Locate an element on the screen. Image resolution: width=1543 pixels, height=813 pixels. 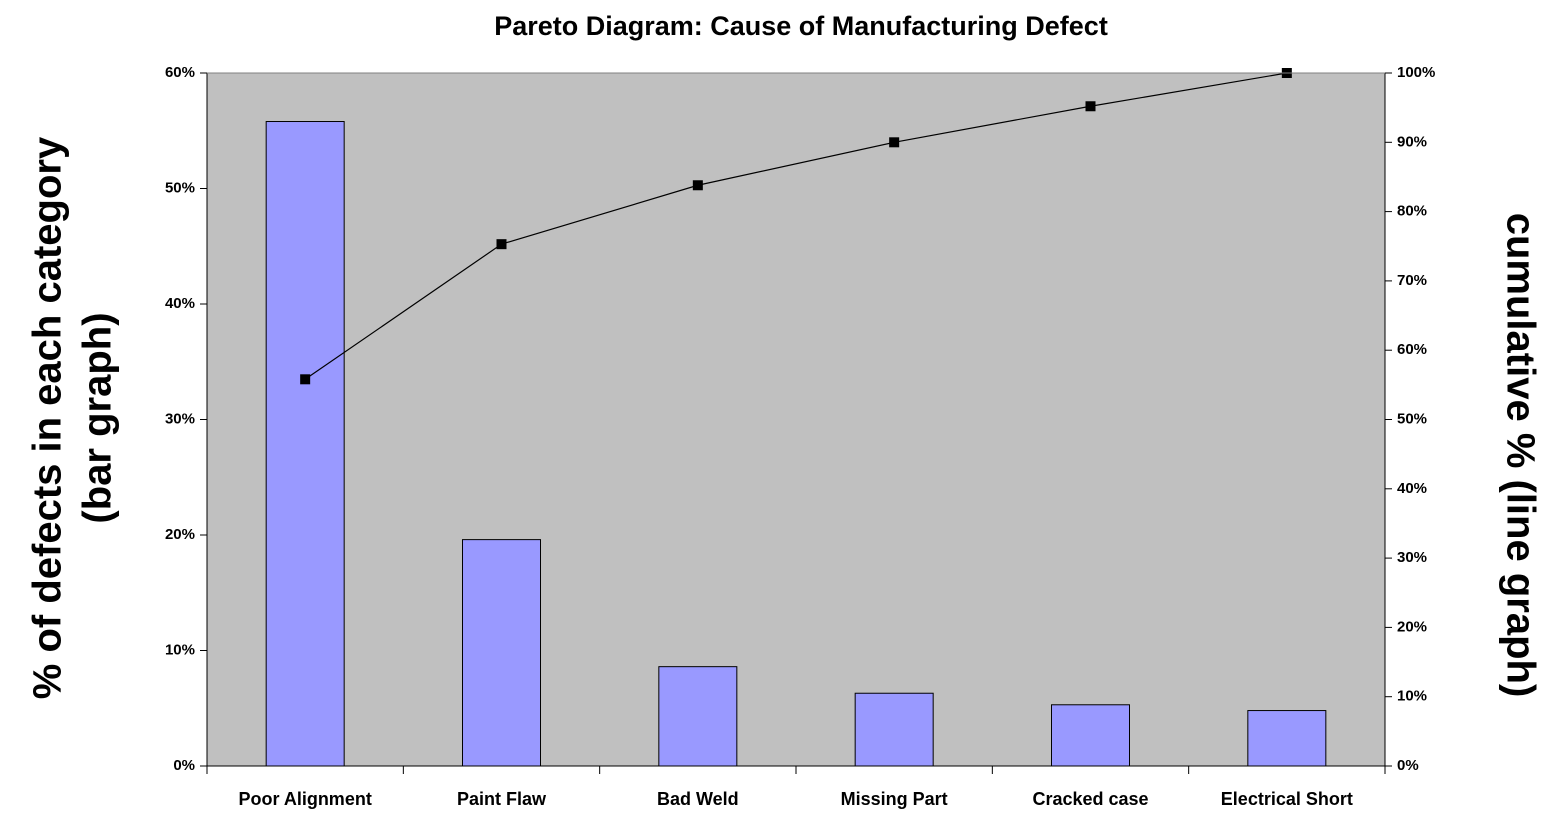
y2-tick-label: 100% is located at coordinates (1416, 72).